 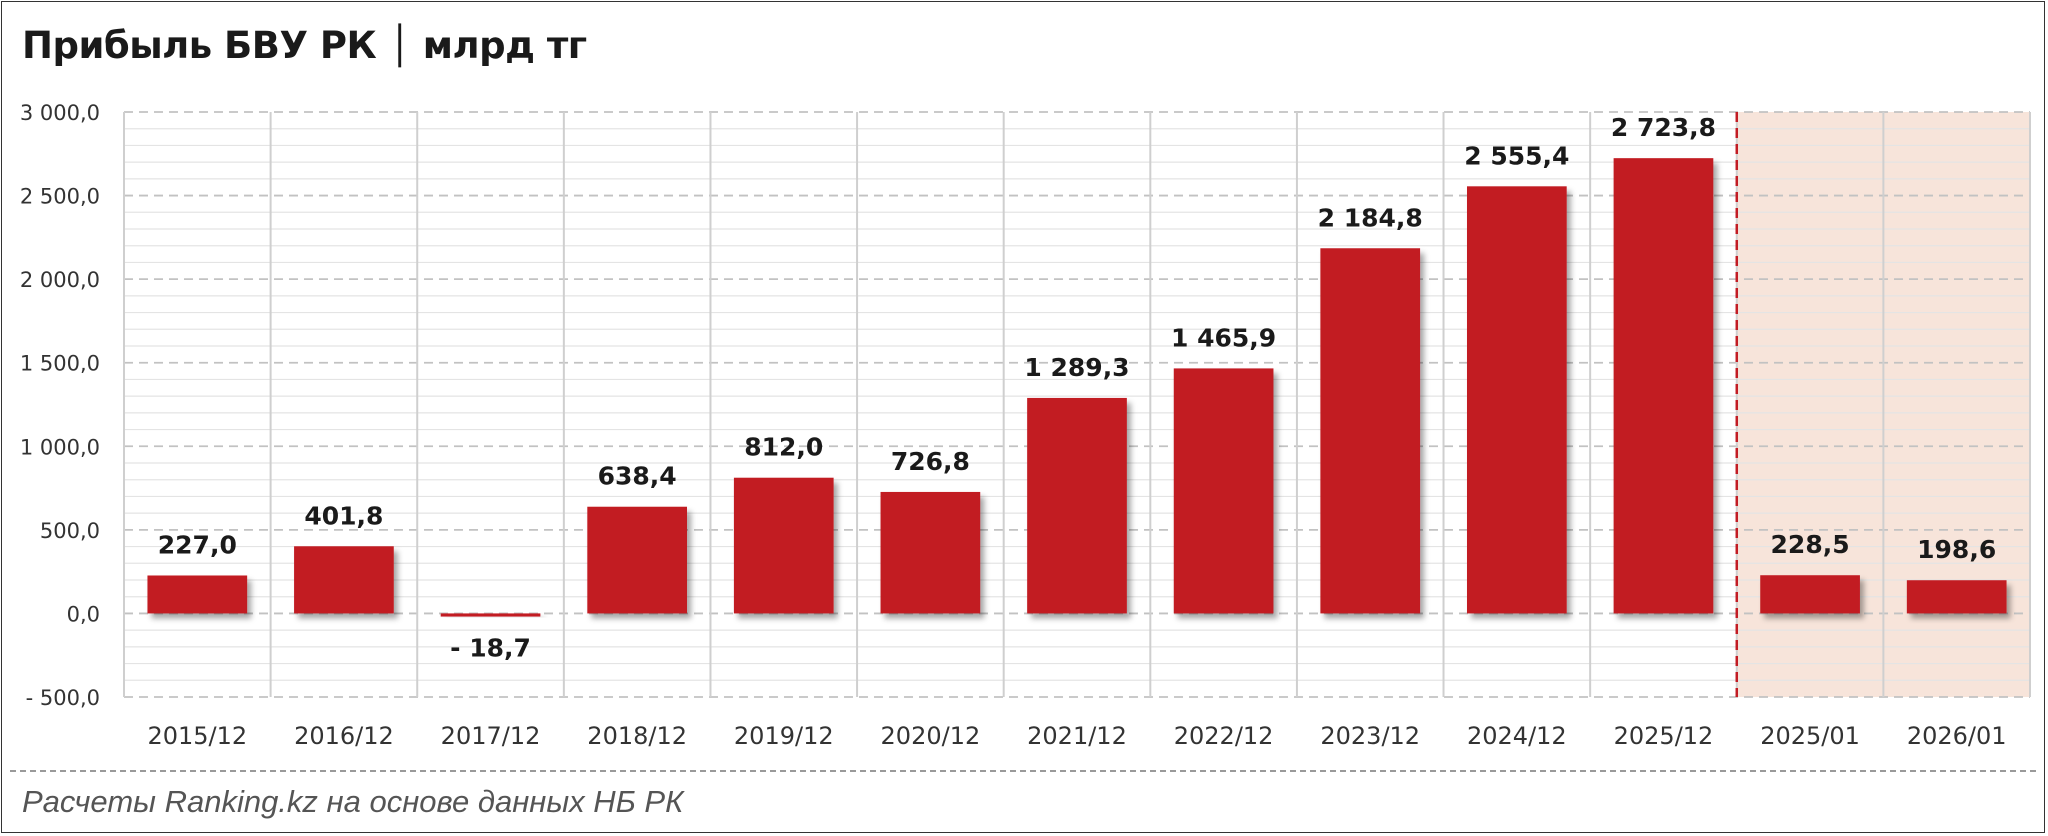 What do you see at coordinates (491, 736) in the screenshot?
I see `x-tick-label: 2017/12` at bounding box center [491, 736].